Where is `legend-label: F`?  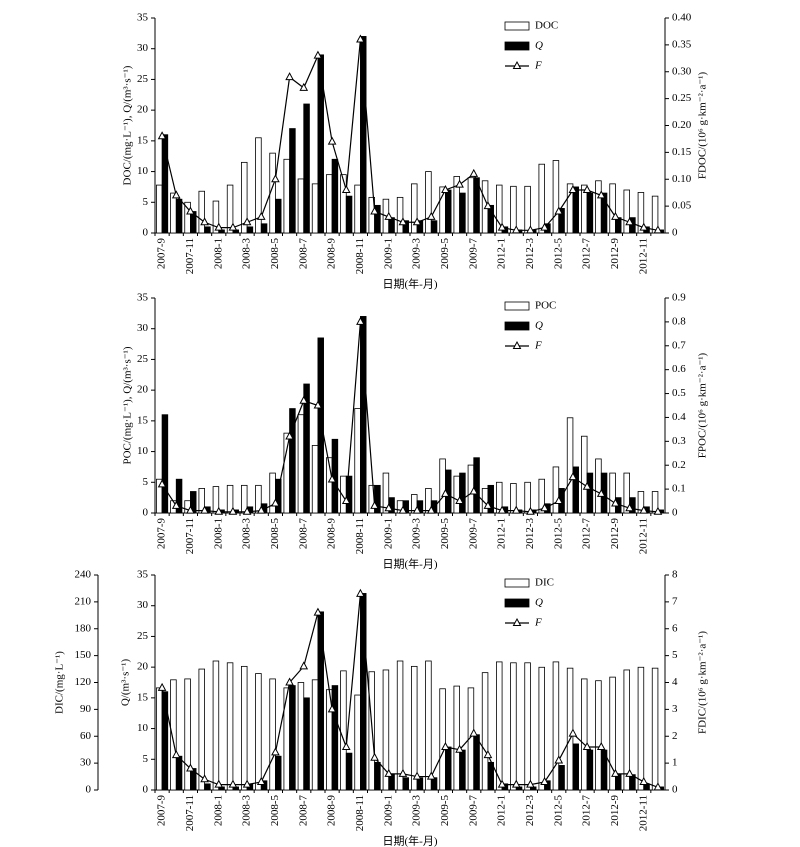 legend-label: F is located at coordinates (538, 346).